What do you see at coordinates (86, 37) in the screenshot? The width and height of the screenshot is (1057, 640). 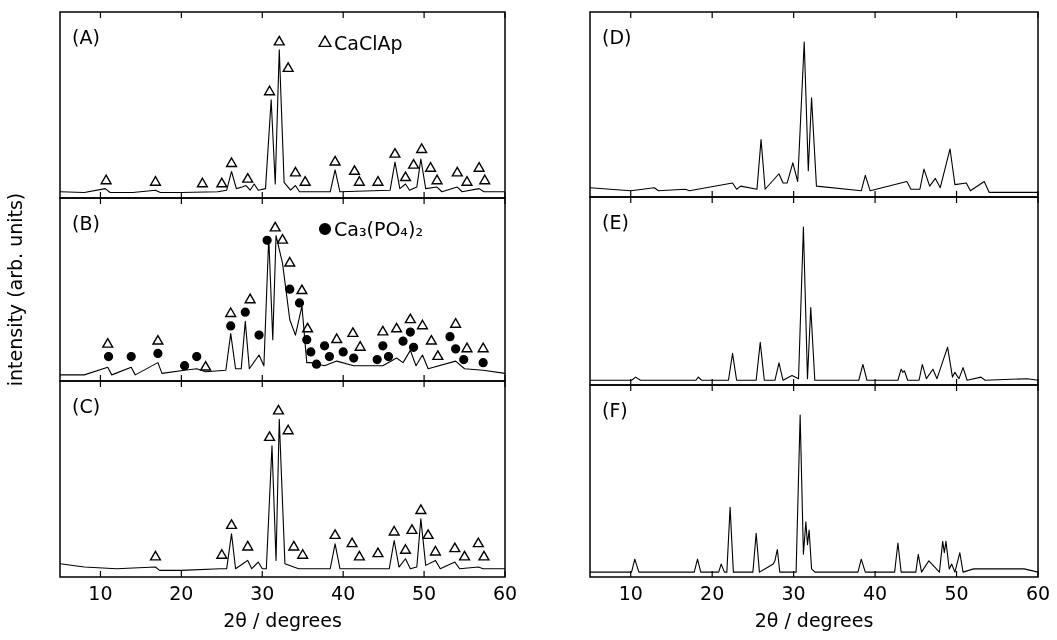 I see `annotation: (A)` at bounding box center [86, 37].